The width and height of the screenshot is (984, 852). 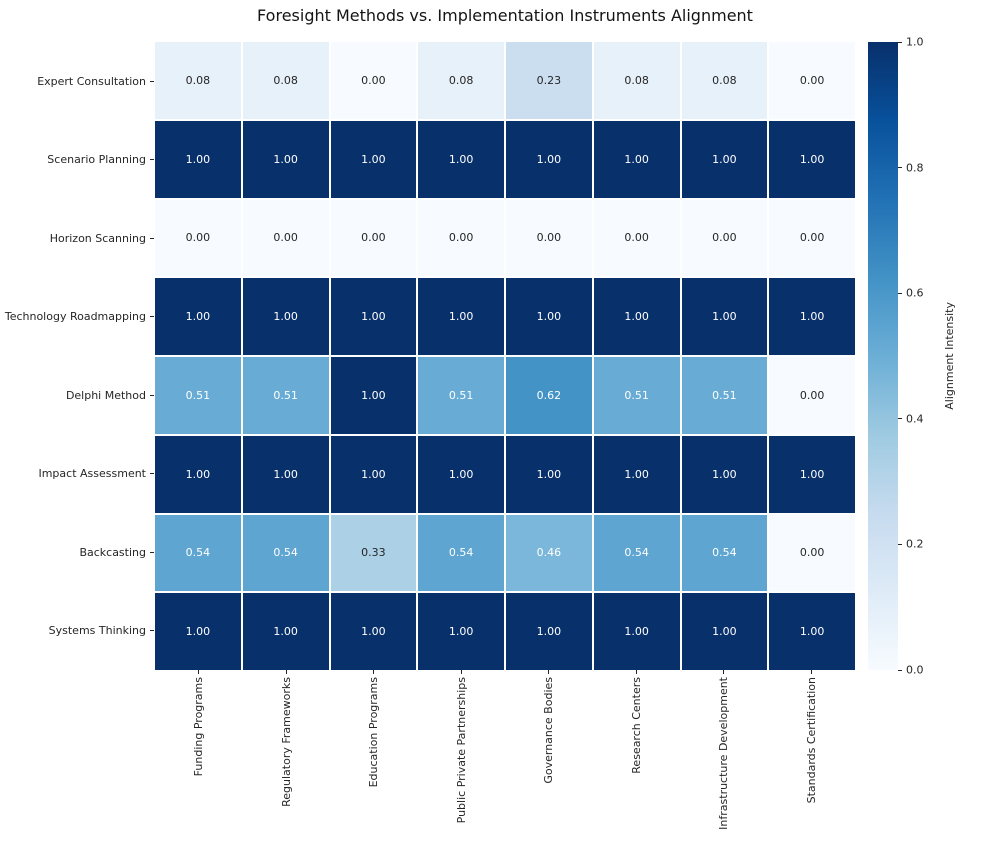 What do you see at coordinates (636, 725) in the screenshot?
I see `x-tick-label-text: Research Centers` at bounding box center [636, 725].